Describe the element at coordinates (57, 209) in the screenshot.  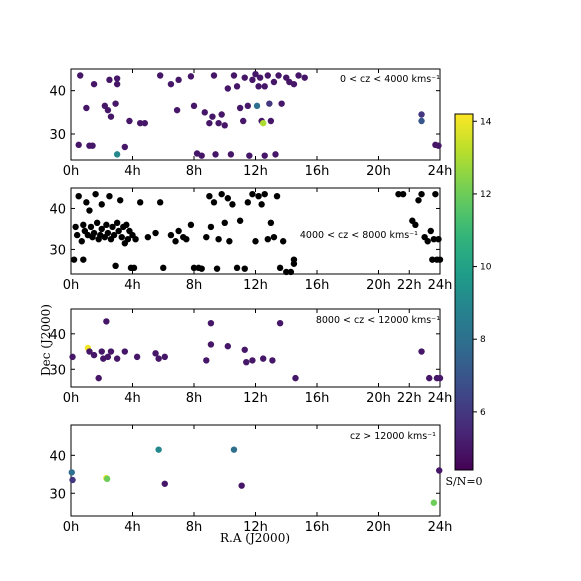
I see `y-tick-label: 40` at that location.